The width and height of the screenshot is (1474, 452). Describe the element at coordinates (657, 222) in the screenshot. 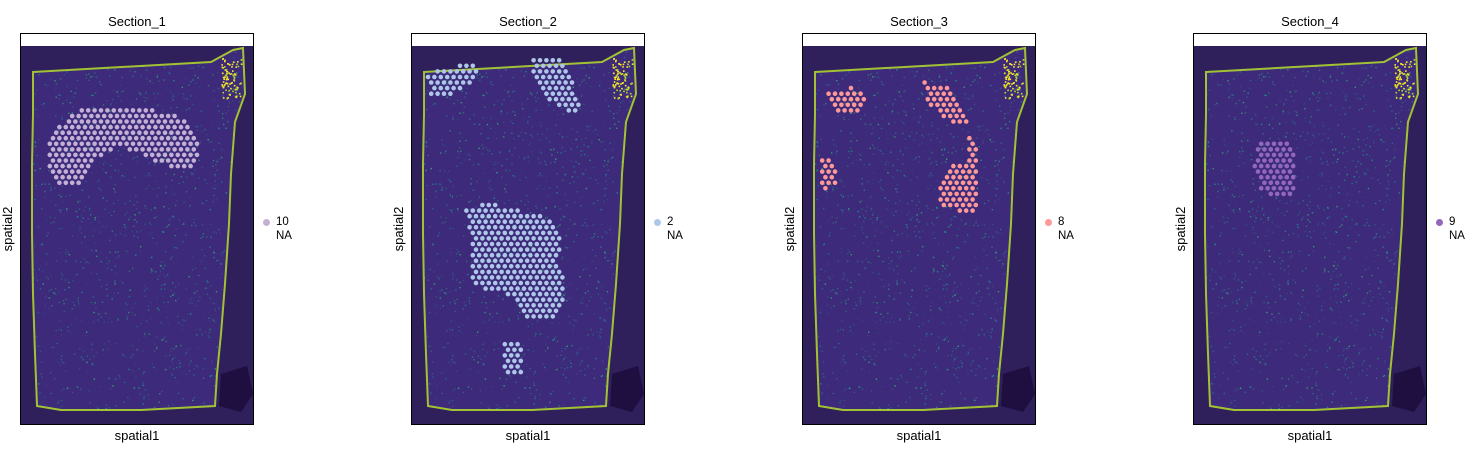

I see `legend-marker` at that location.